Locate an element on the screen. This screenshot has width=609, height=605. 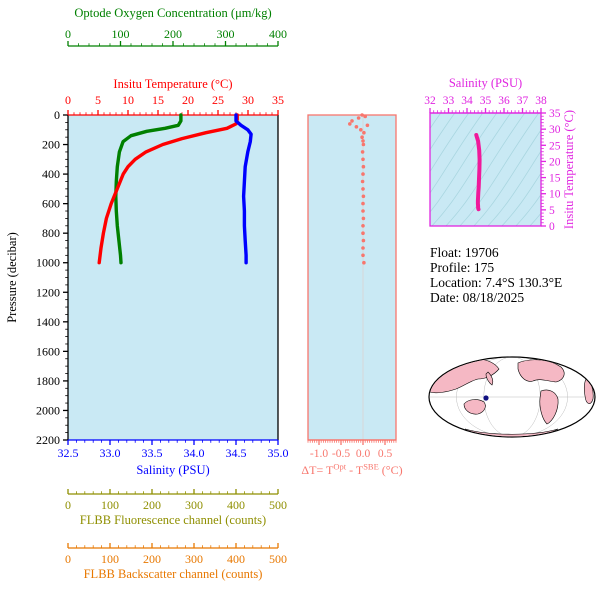
world-map is located at coordinates (512, 397).